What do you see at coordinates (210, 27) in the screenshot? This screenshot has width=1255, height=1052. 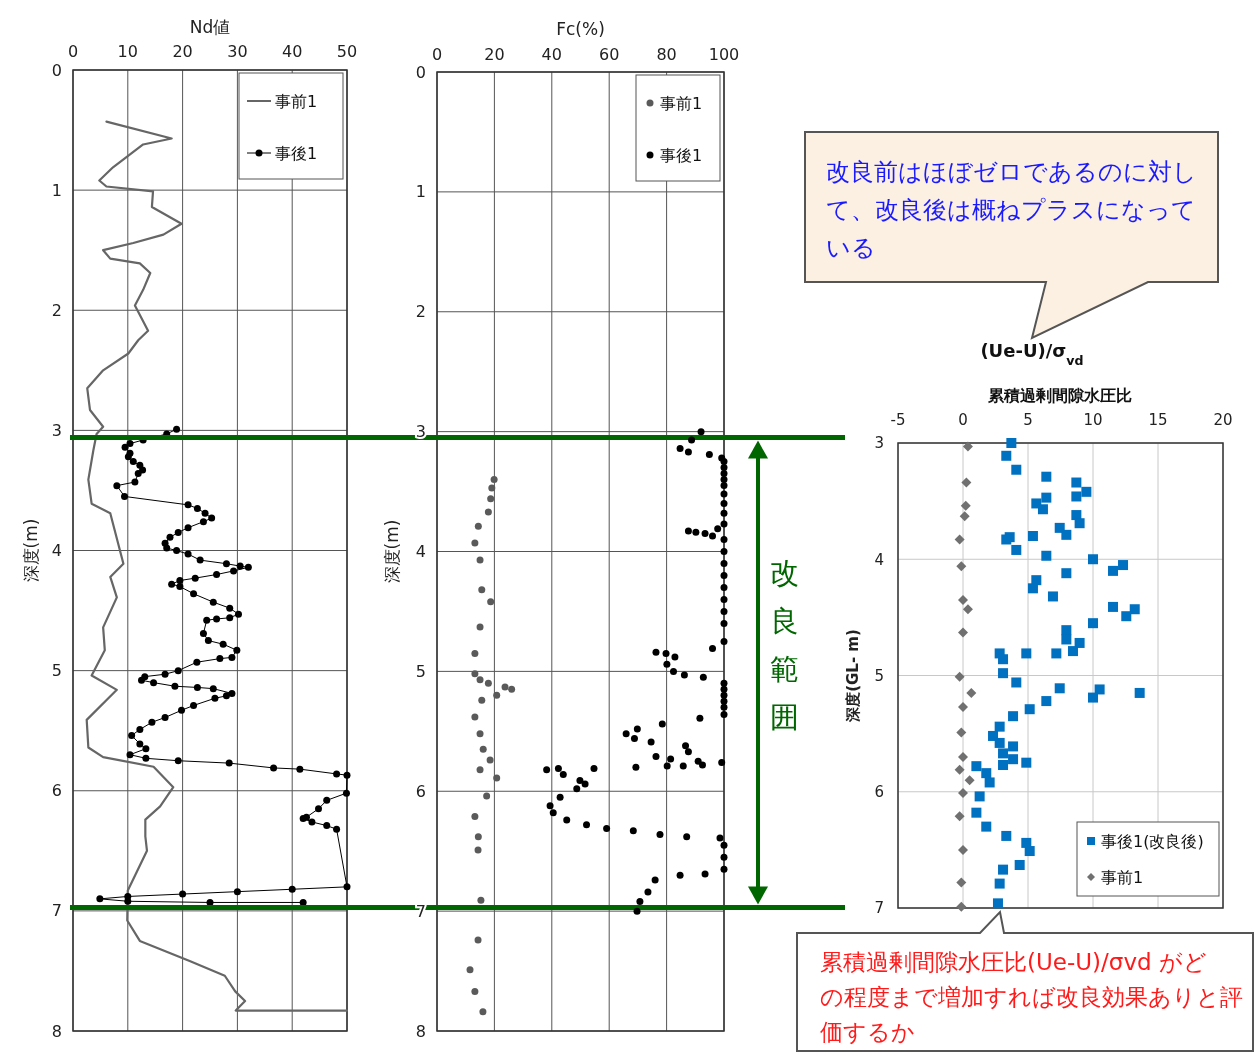 I see `x-axis-title: Nd値` at bounding box center [210, 27].